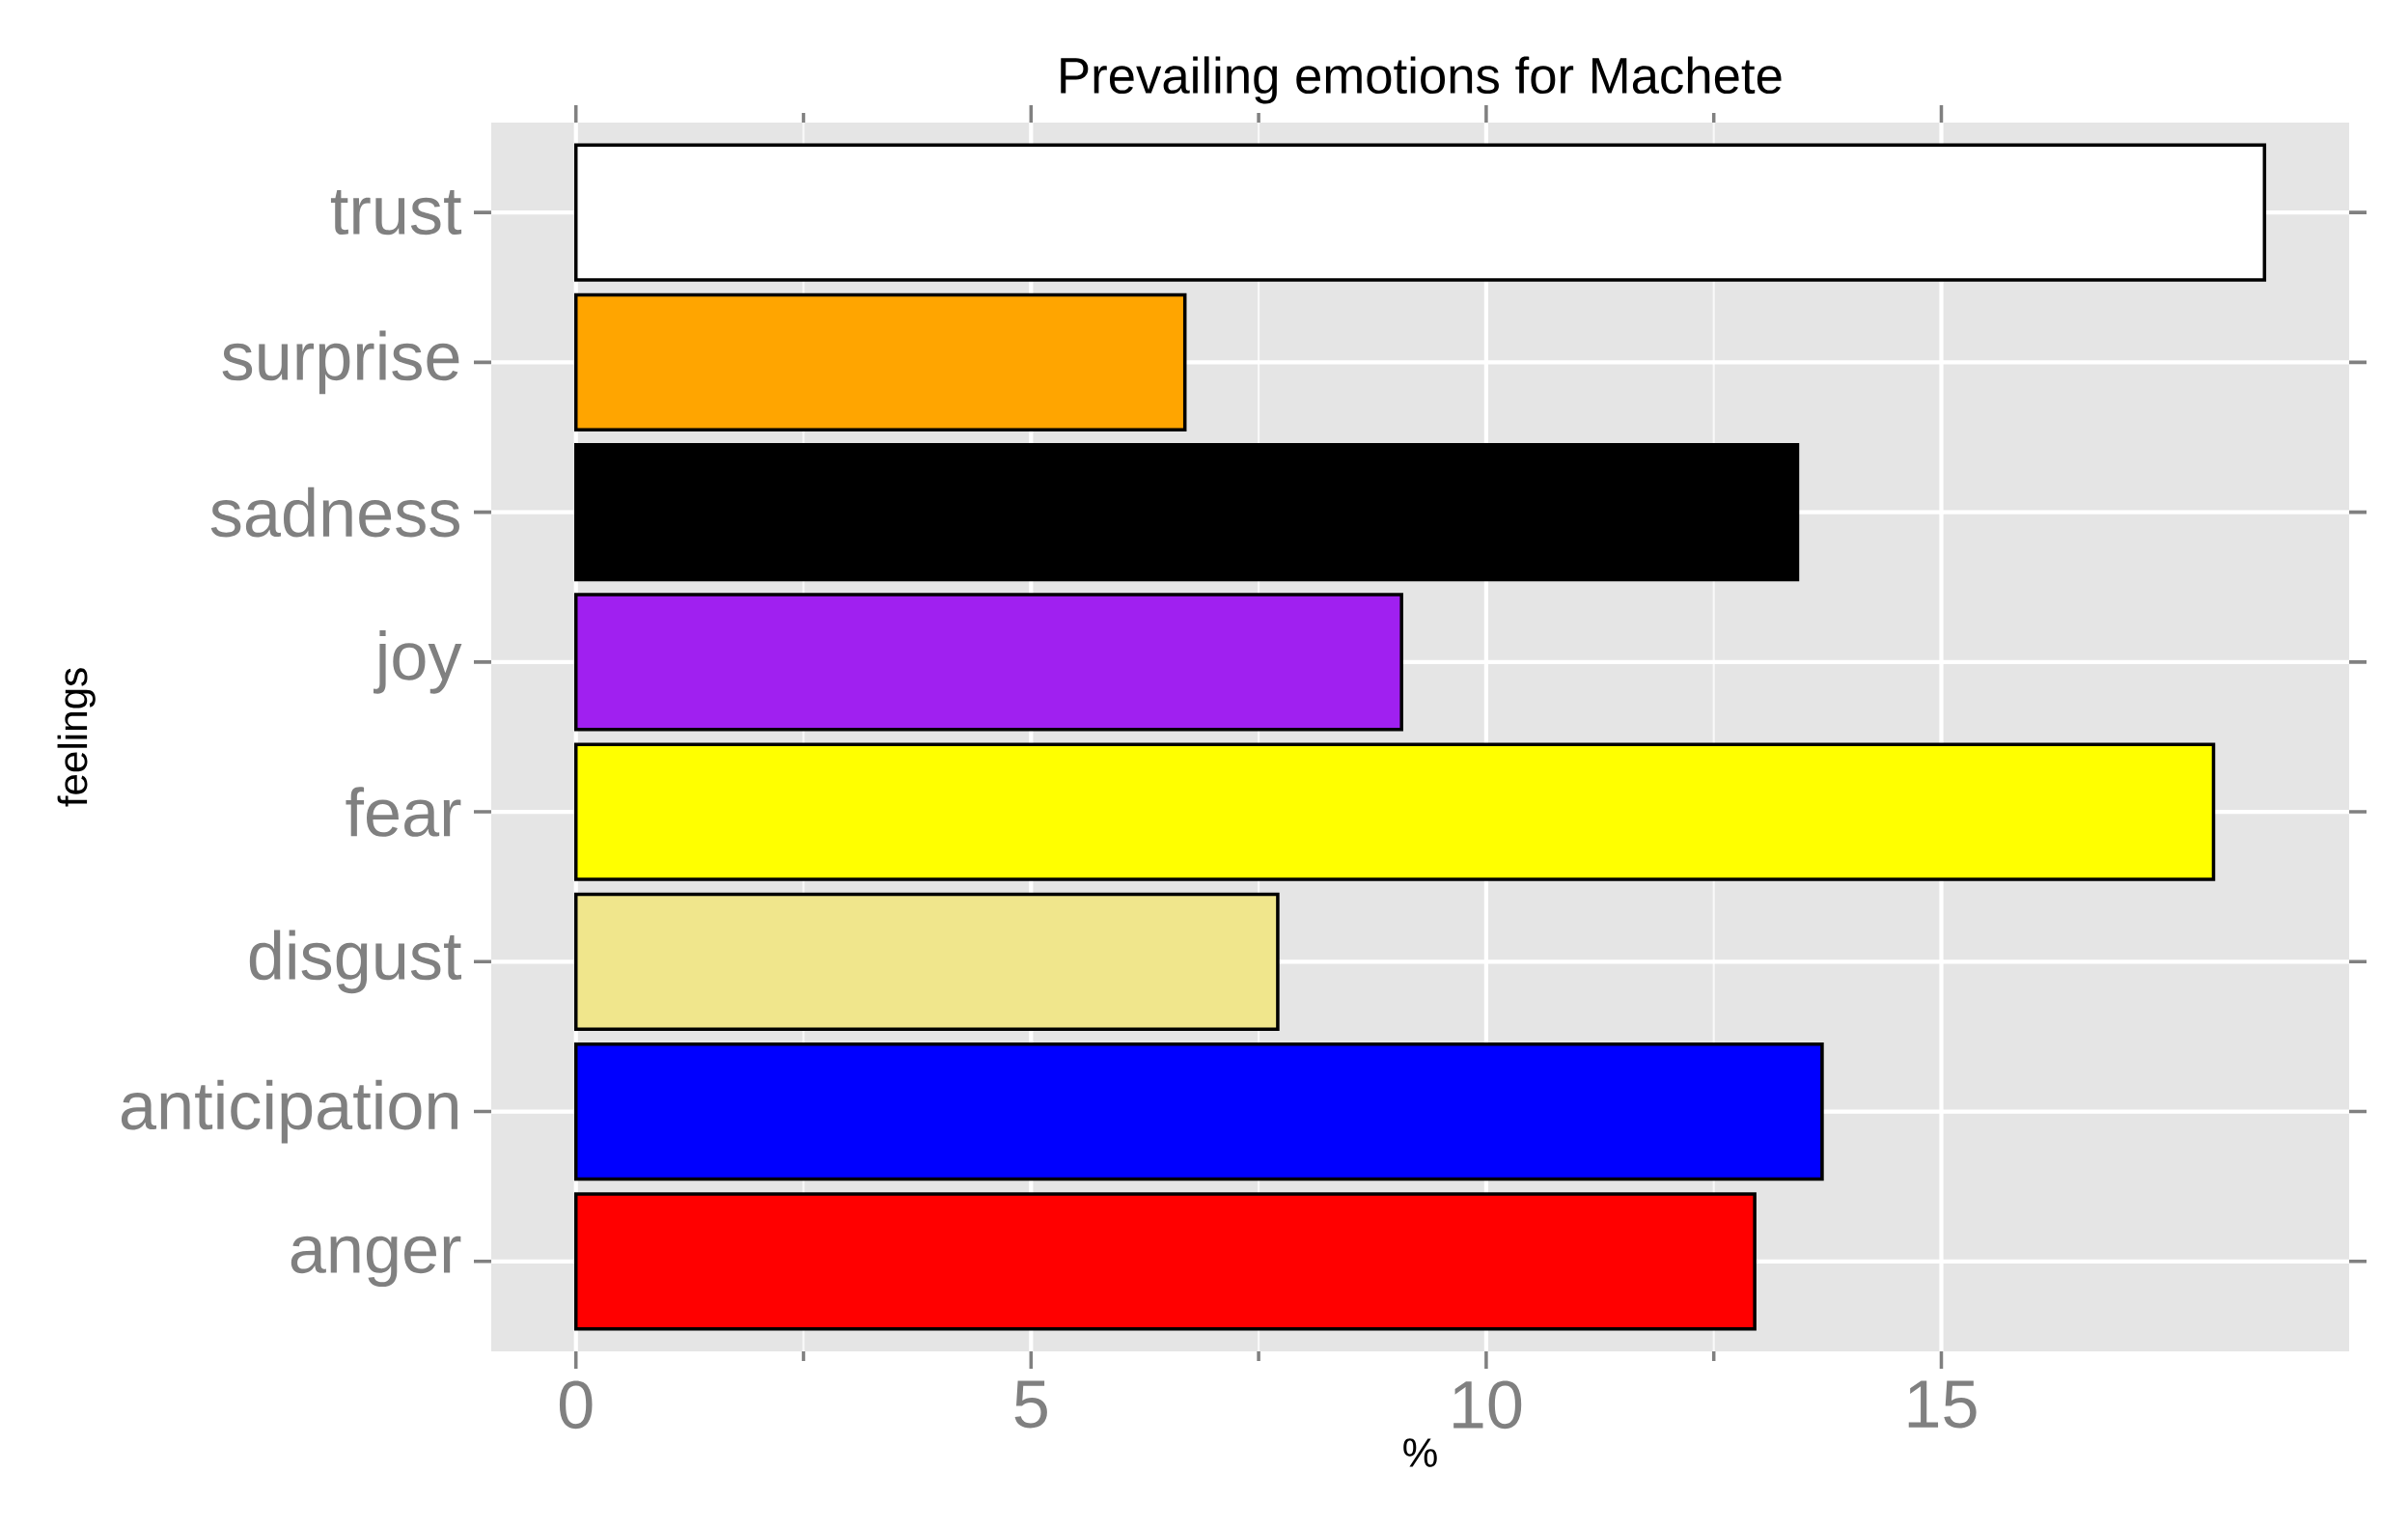  I want to click on x-tick-label: 0, so click(576, 1405).